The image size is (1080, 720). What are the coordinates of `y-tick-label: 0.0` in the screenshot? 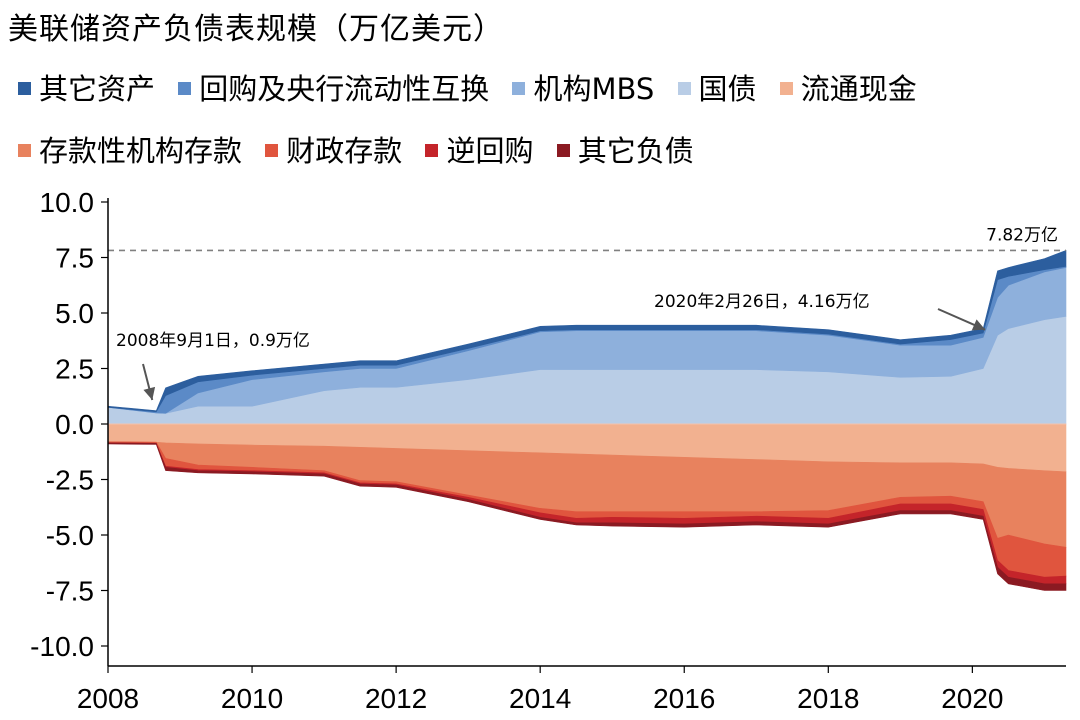 It's located at (74, 424).